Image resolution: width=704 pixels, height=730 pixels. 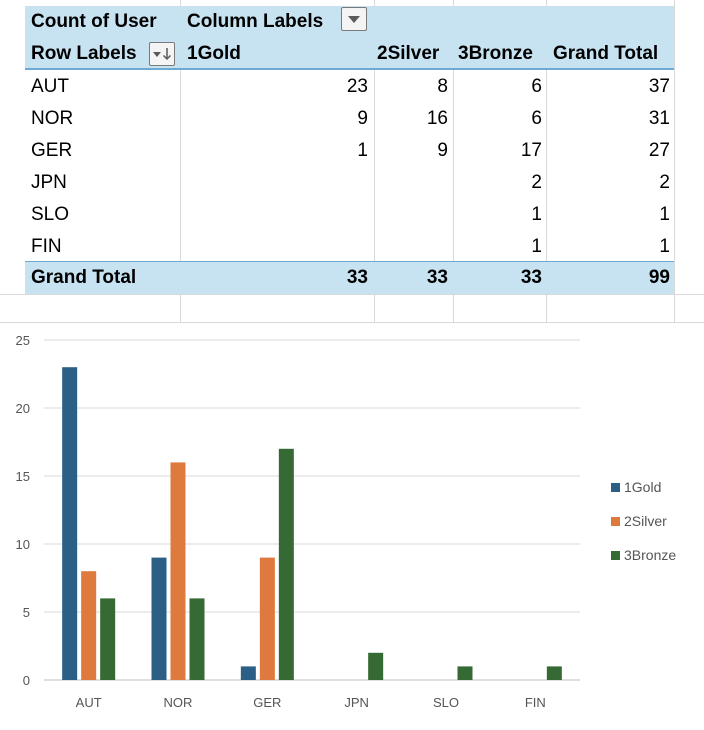 What do you see at coordinates (531, 150) in the screenshot?
I see `pivot-cell-bronze: 17` at bounding box center [531, 150].